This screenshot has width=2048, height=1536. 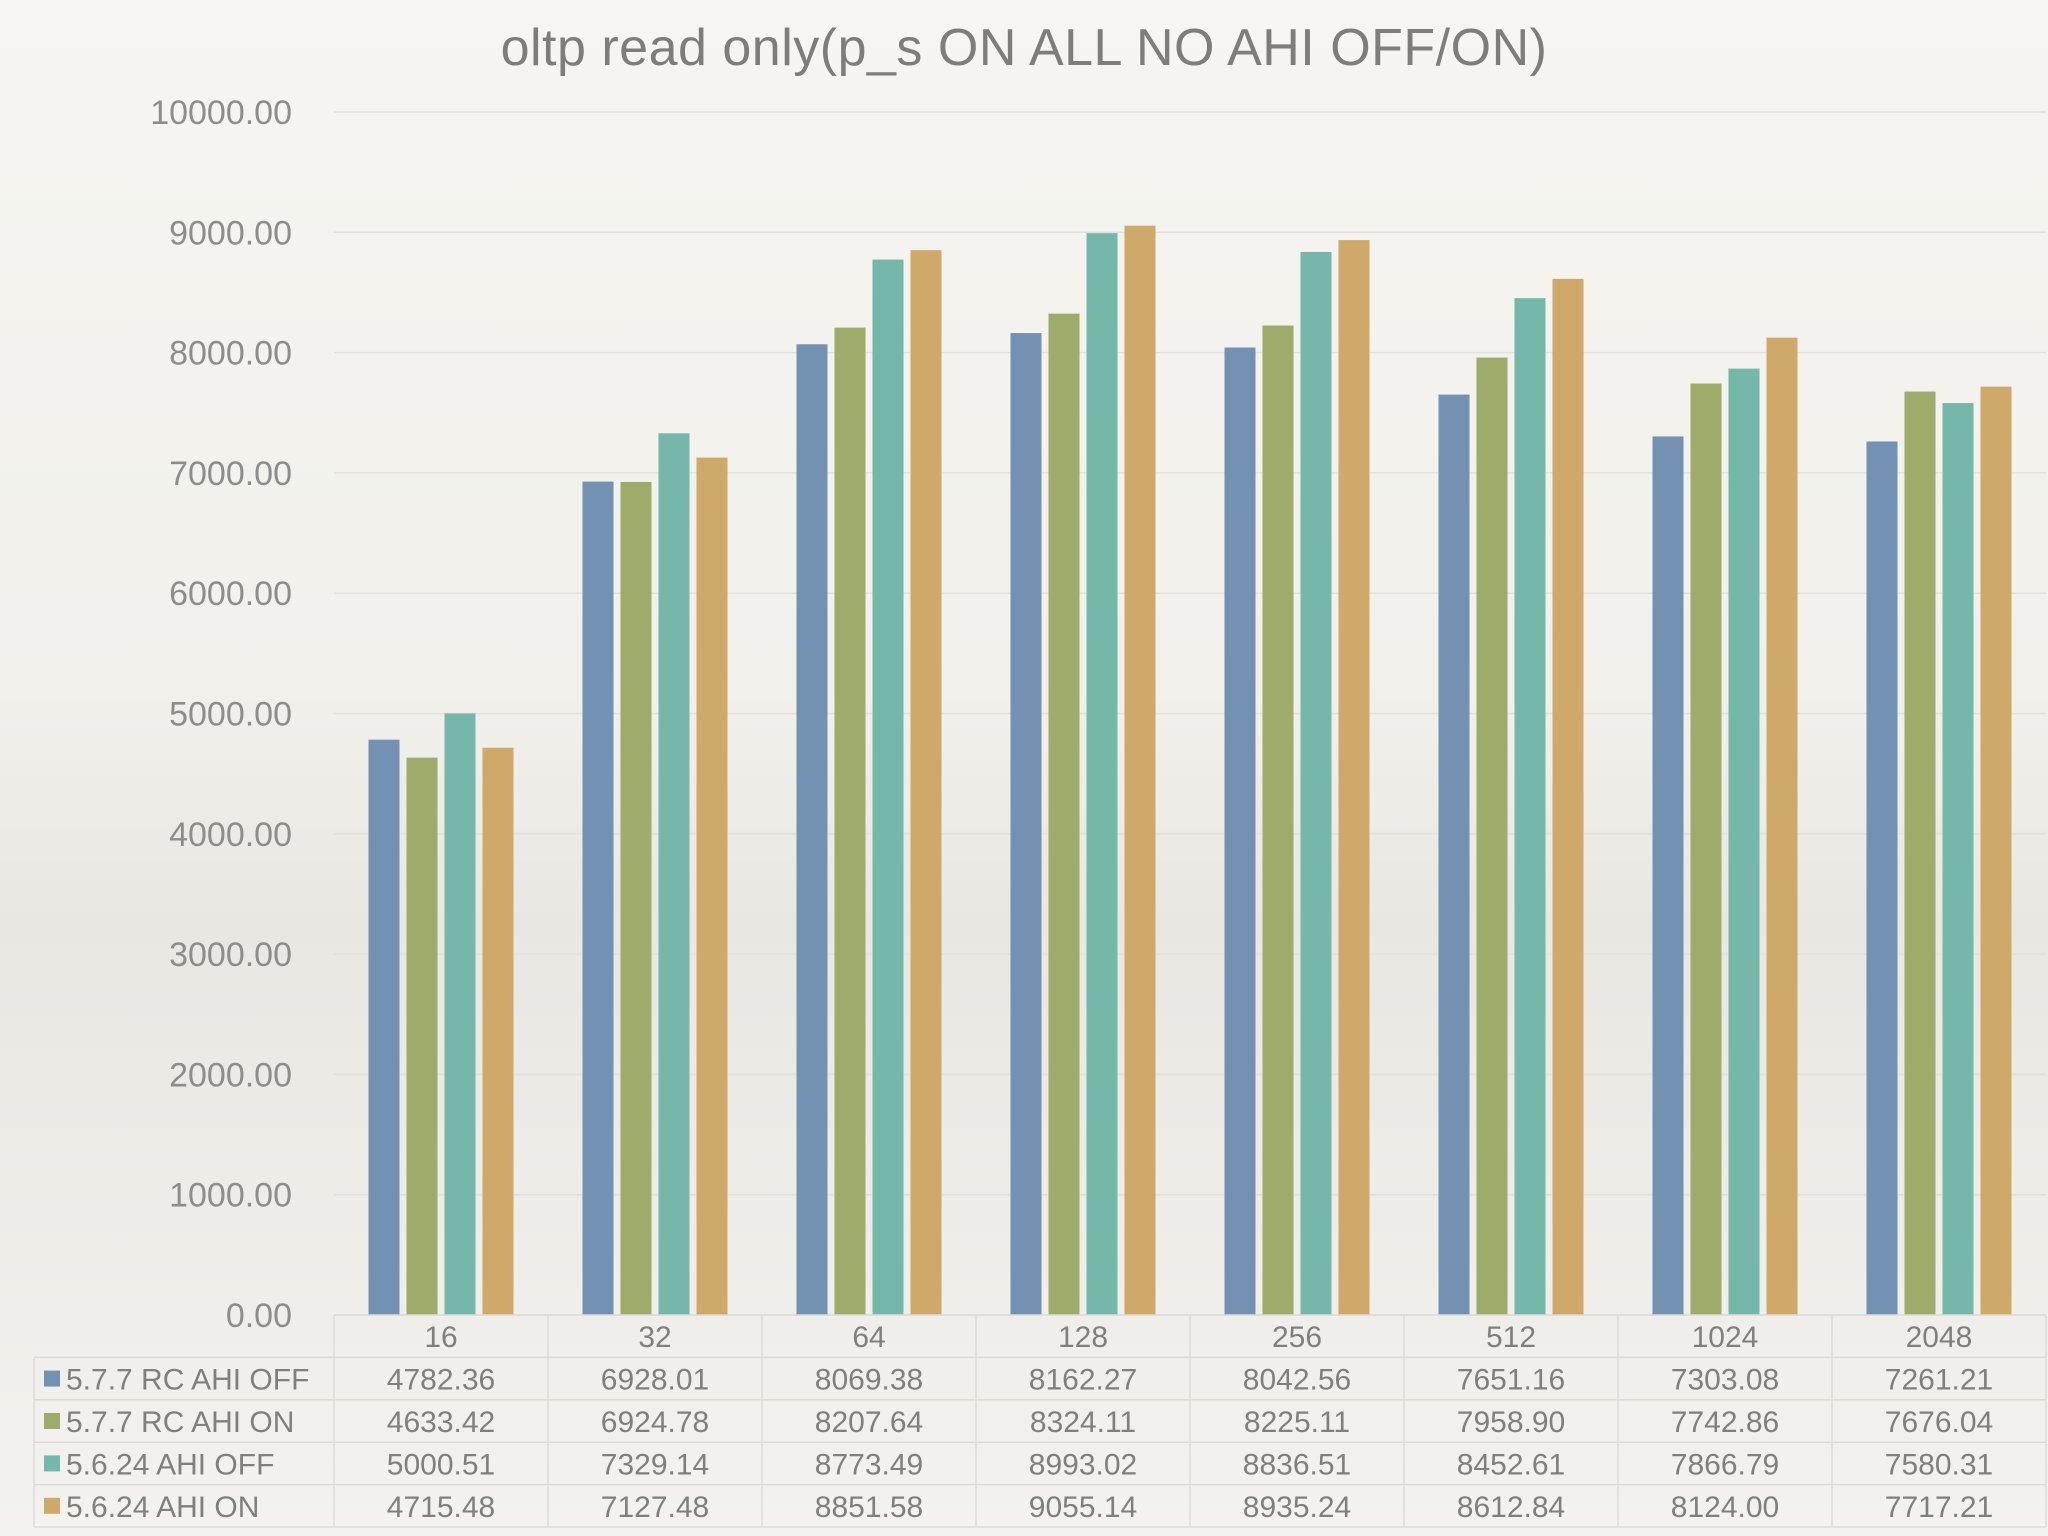 What do you see at coordinates (1725, 1380) in the screenshot?
I see `data-label: 7303.08` at bounding box center [1725, 1380].